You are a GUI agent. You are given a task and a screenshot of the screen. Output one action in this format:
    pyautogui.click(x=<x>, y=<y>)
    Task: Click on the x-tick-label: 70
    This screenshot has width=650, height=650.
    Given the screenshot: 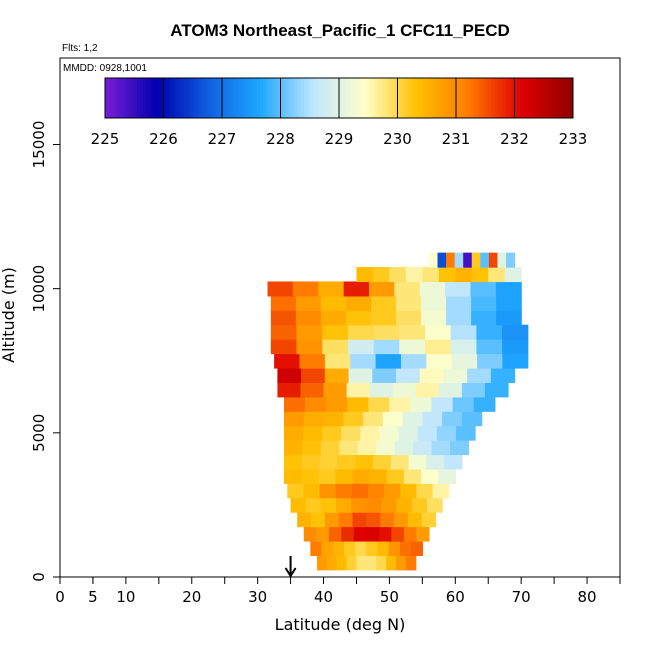 What is the action you would take?
    pyautogui.click(x=521, y=597)
    